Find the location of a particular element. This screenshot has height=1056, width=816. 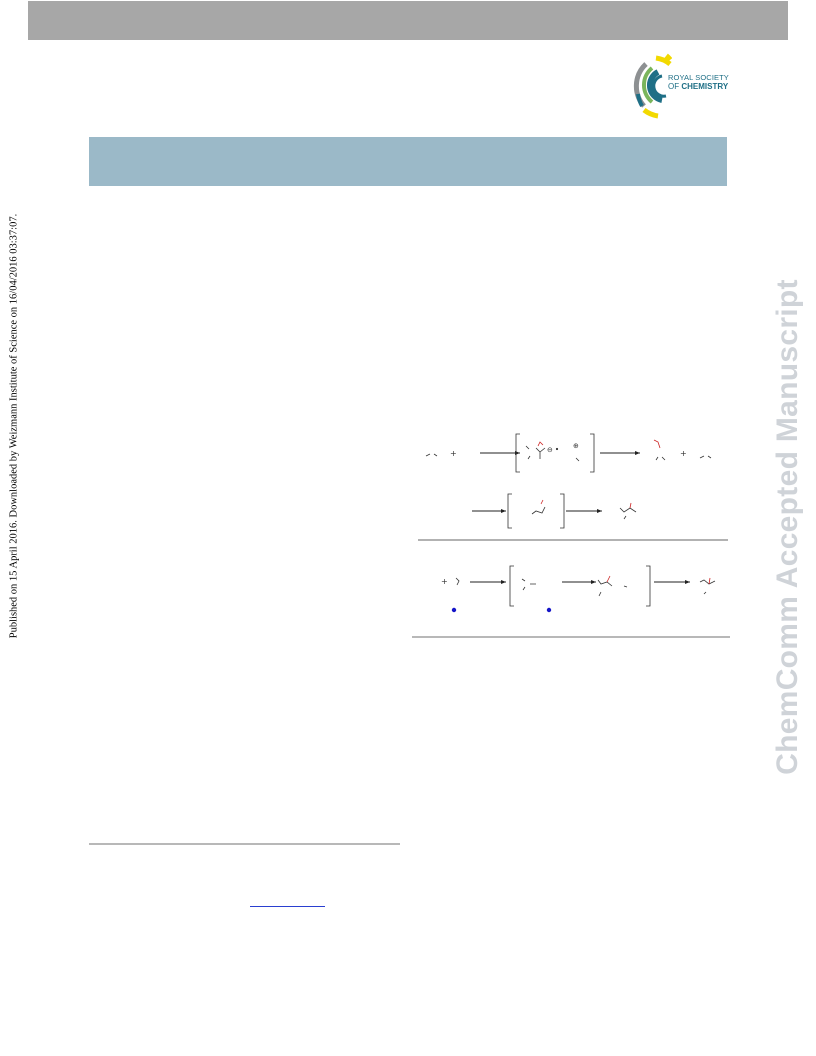

logo-line2: OF CHEMISTRY is located at coordinates (698, 86).